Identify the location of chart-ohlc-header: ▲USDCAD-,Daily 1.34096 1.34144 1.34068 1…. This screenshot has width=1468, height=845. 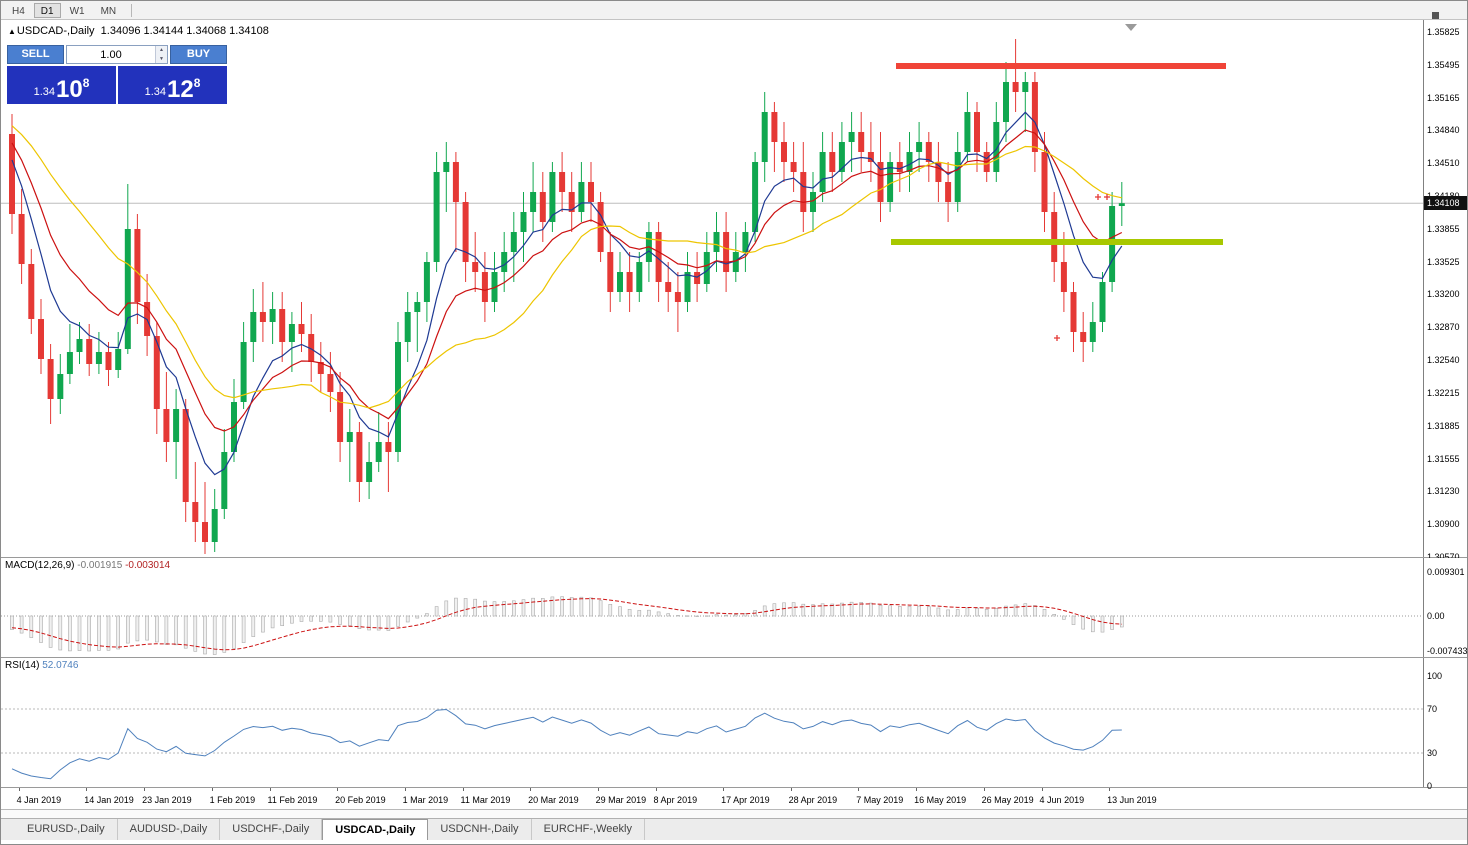
(138, 31).